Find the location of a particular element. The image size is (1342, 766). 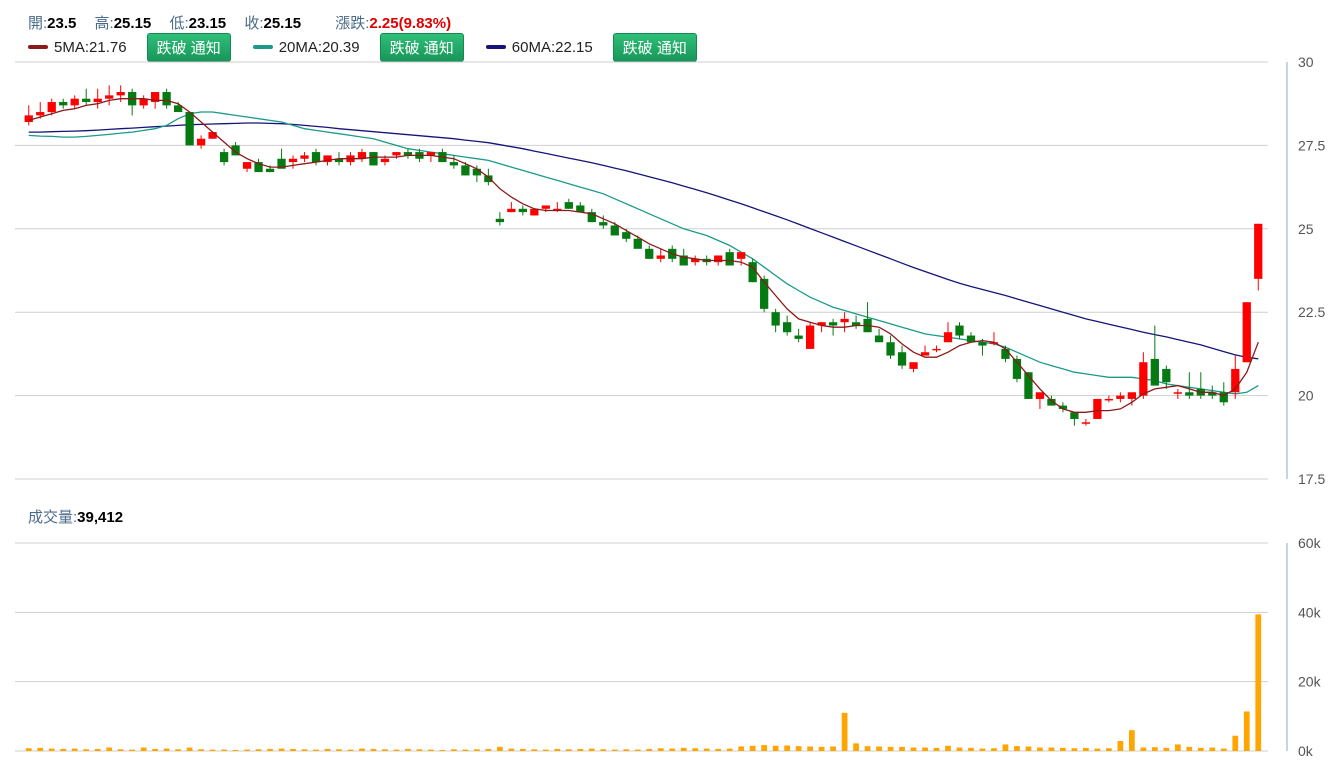

open-label: 開: is located at coordinates (38, 23).